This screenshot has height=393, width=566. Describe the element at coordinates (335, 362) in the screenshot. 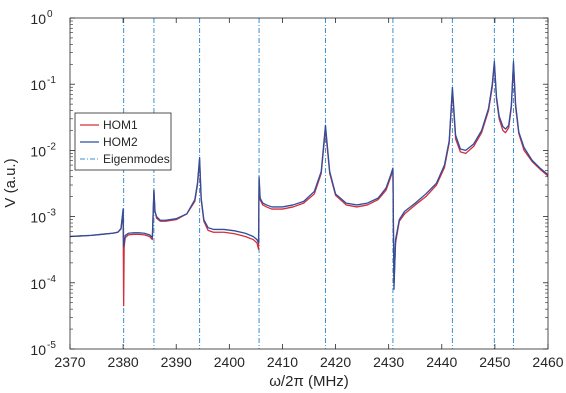

I see `x-tick-label: 2420` at that location.